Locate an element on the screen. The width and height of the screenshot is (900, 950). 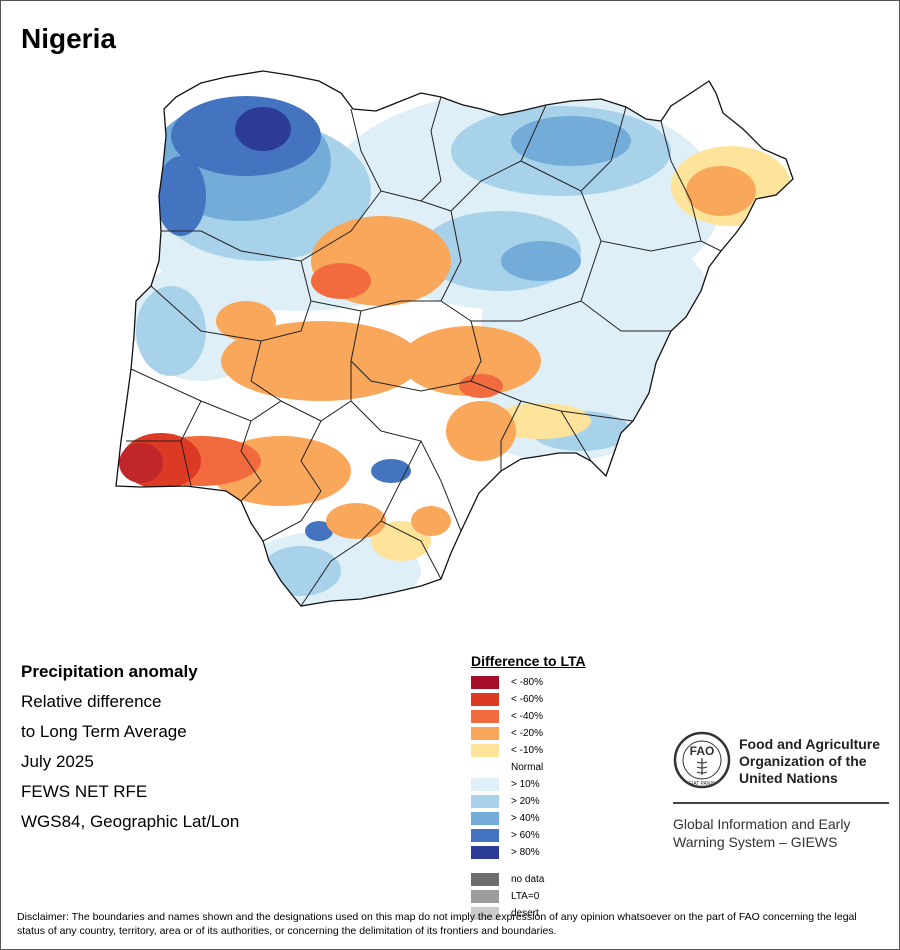
legend-item: > 20% is located at coordinates (528, 801).